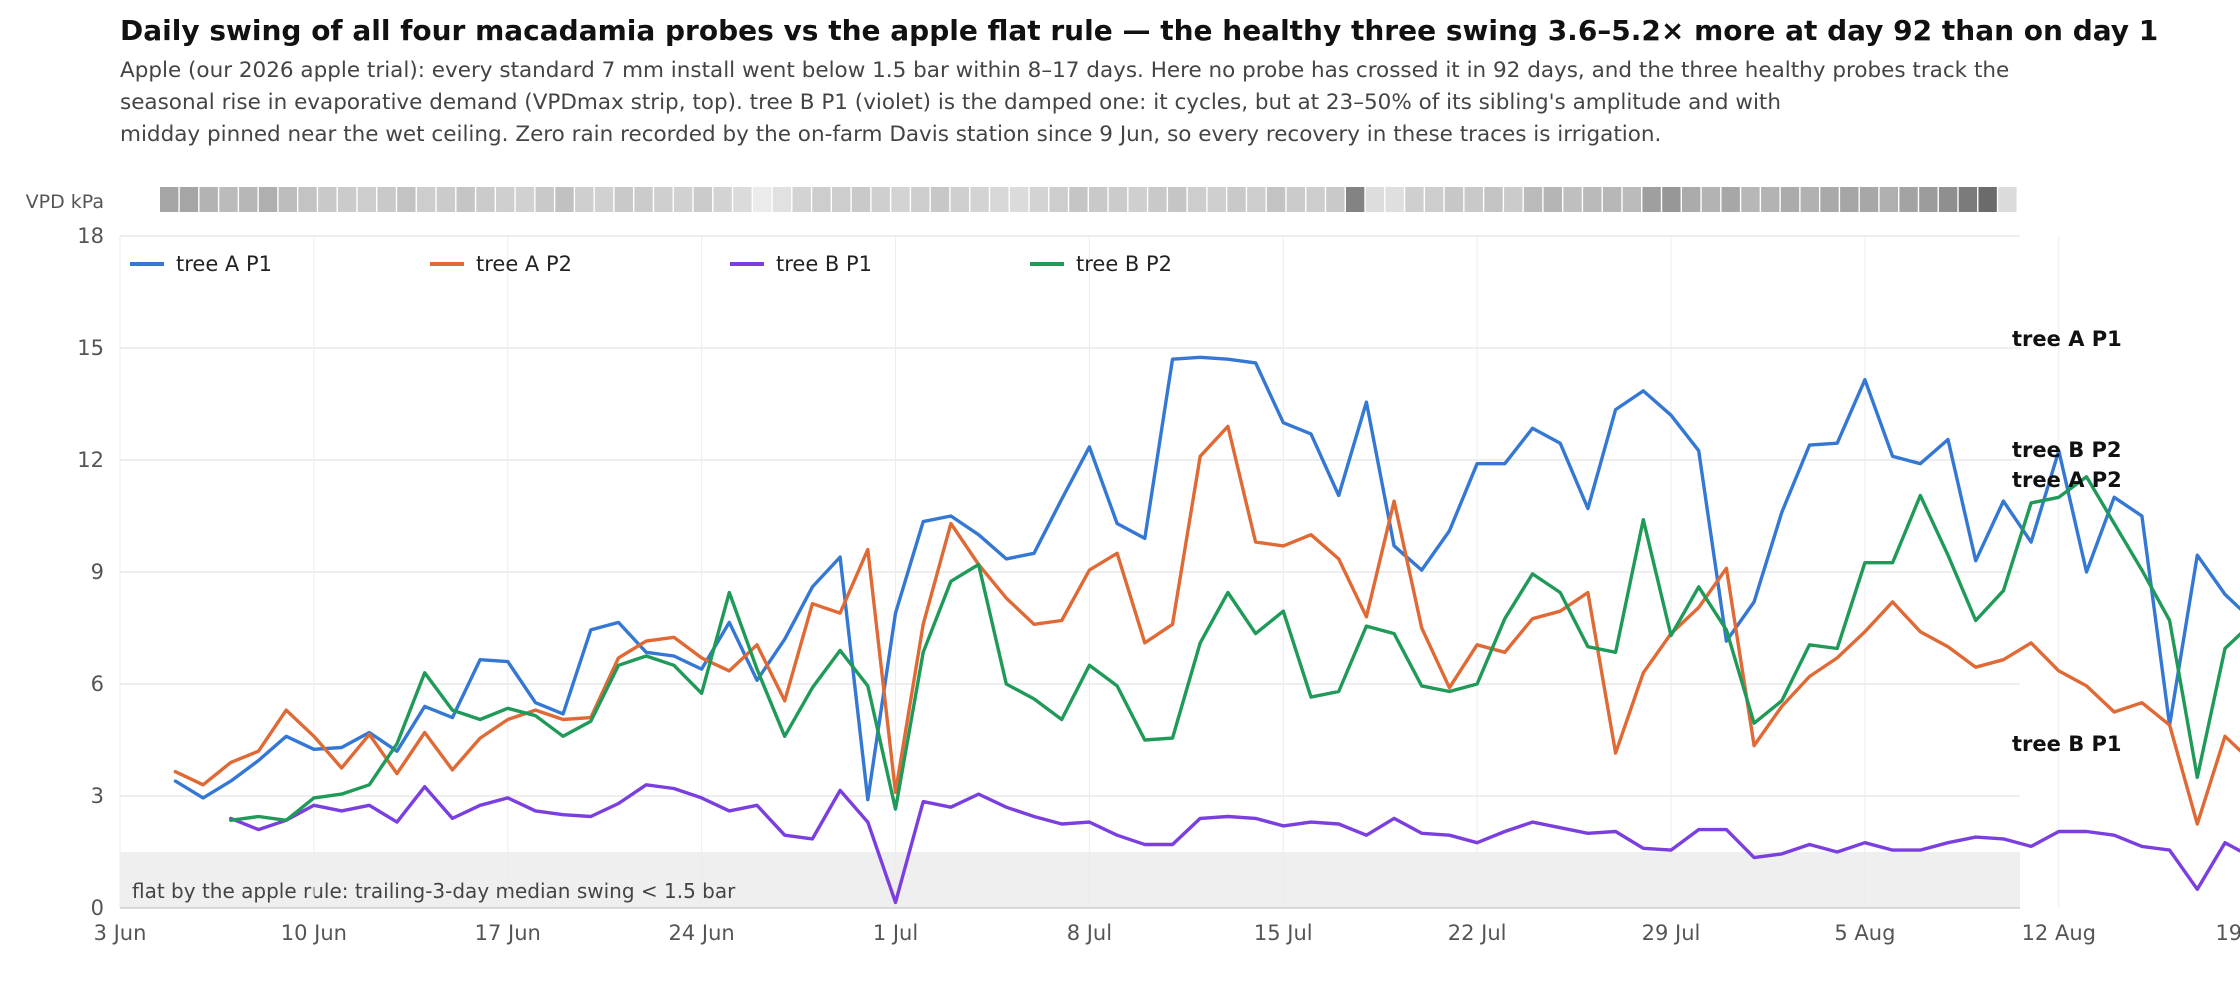 This screenshot has width=2240, height=1000. Describe the element at coordinates (2067, 450) in the screenshot. I see `end-label: tree B P2` at that location.